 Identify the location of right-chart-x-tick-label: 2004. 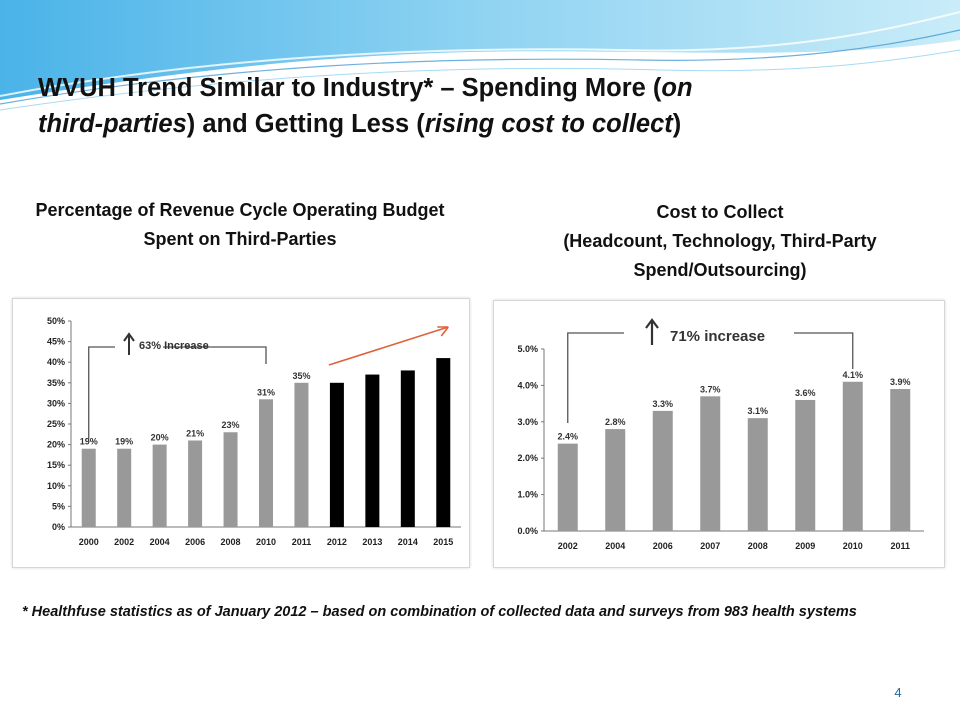
(615, 546).